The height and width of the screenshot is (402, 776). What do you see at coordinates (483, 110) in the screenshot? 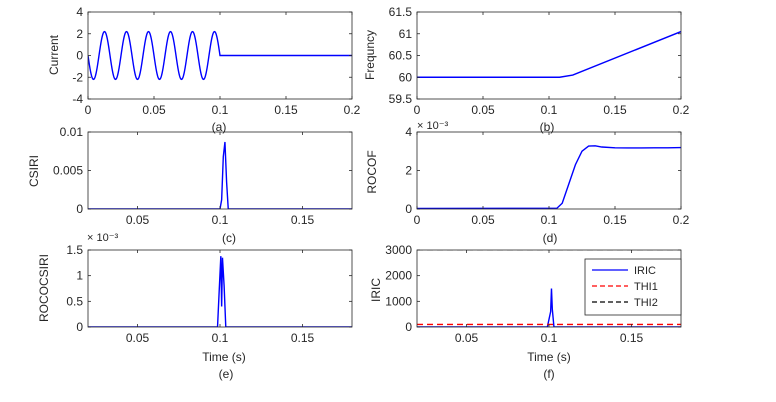
I see `panel-b-xtick-label: 0.05` at bounding box center [483, 110].